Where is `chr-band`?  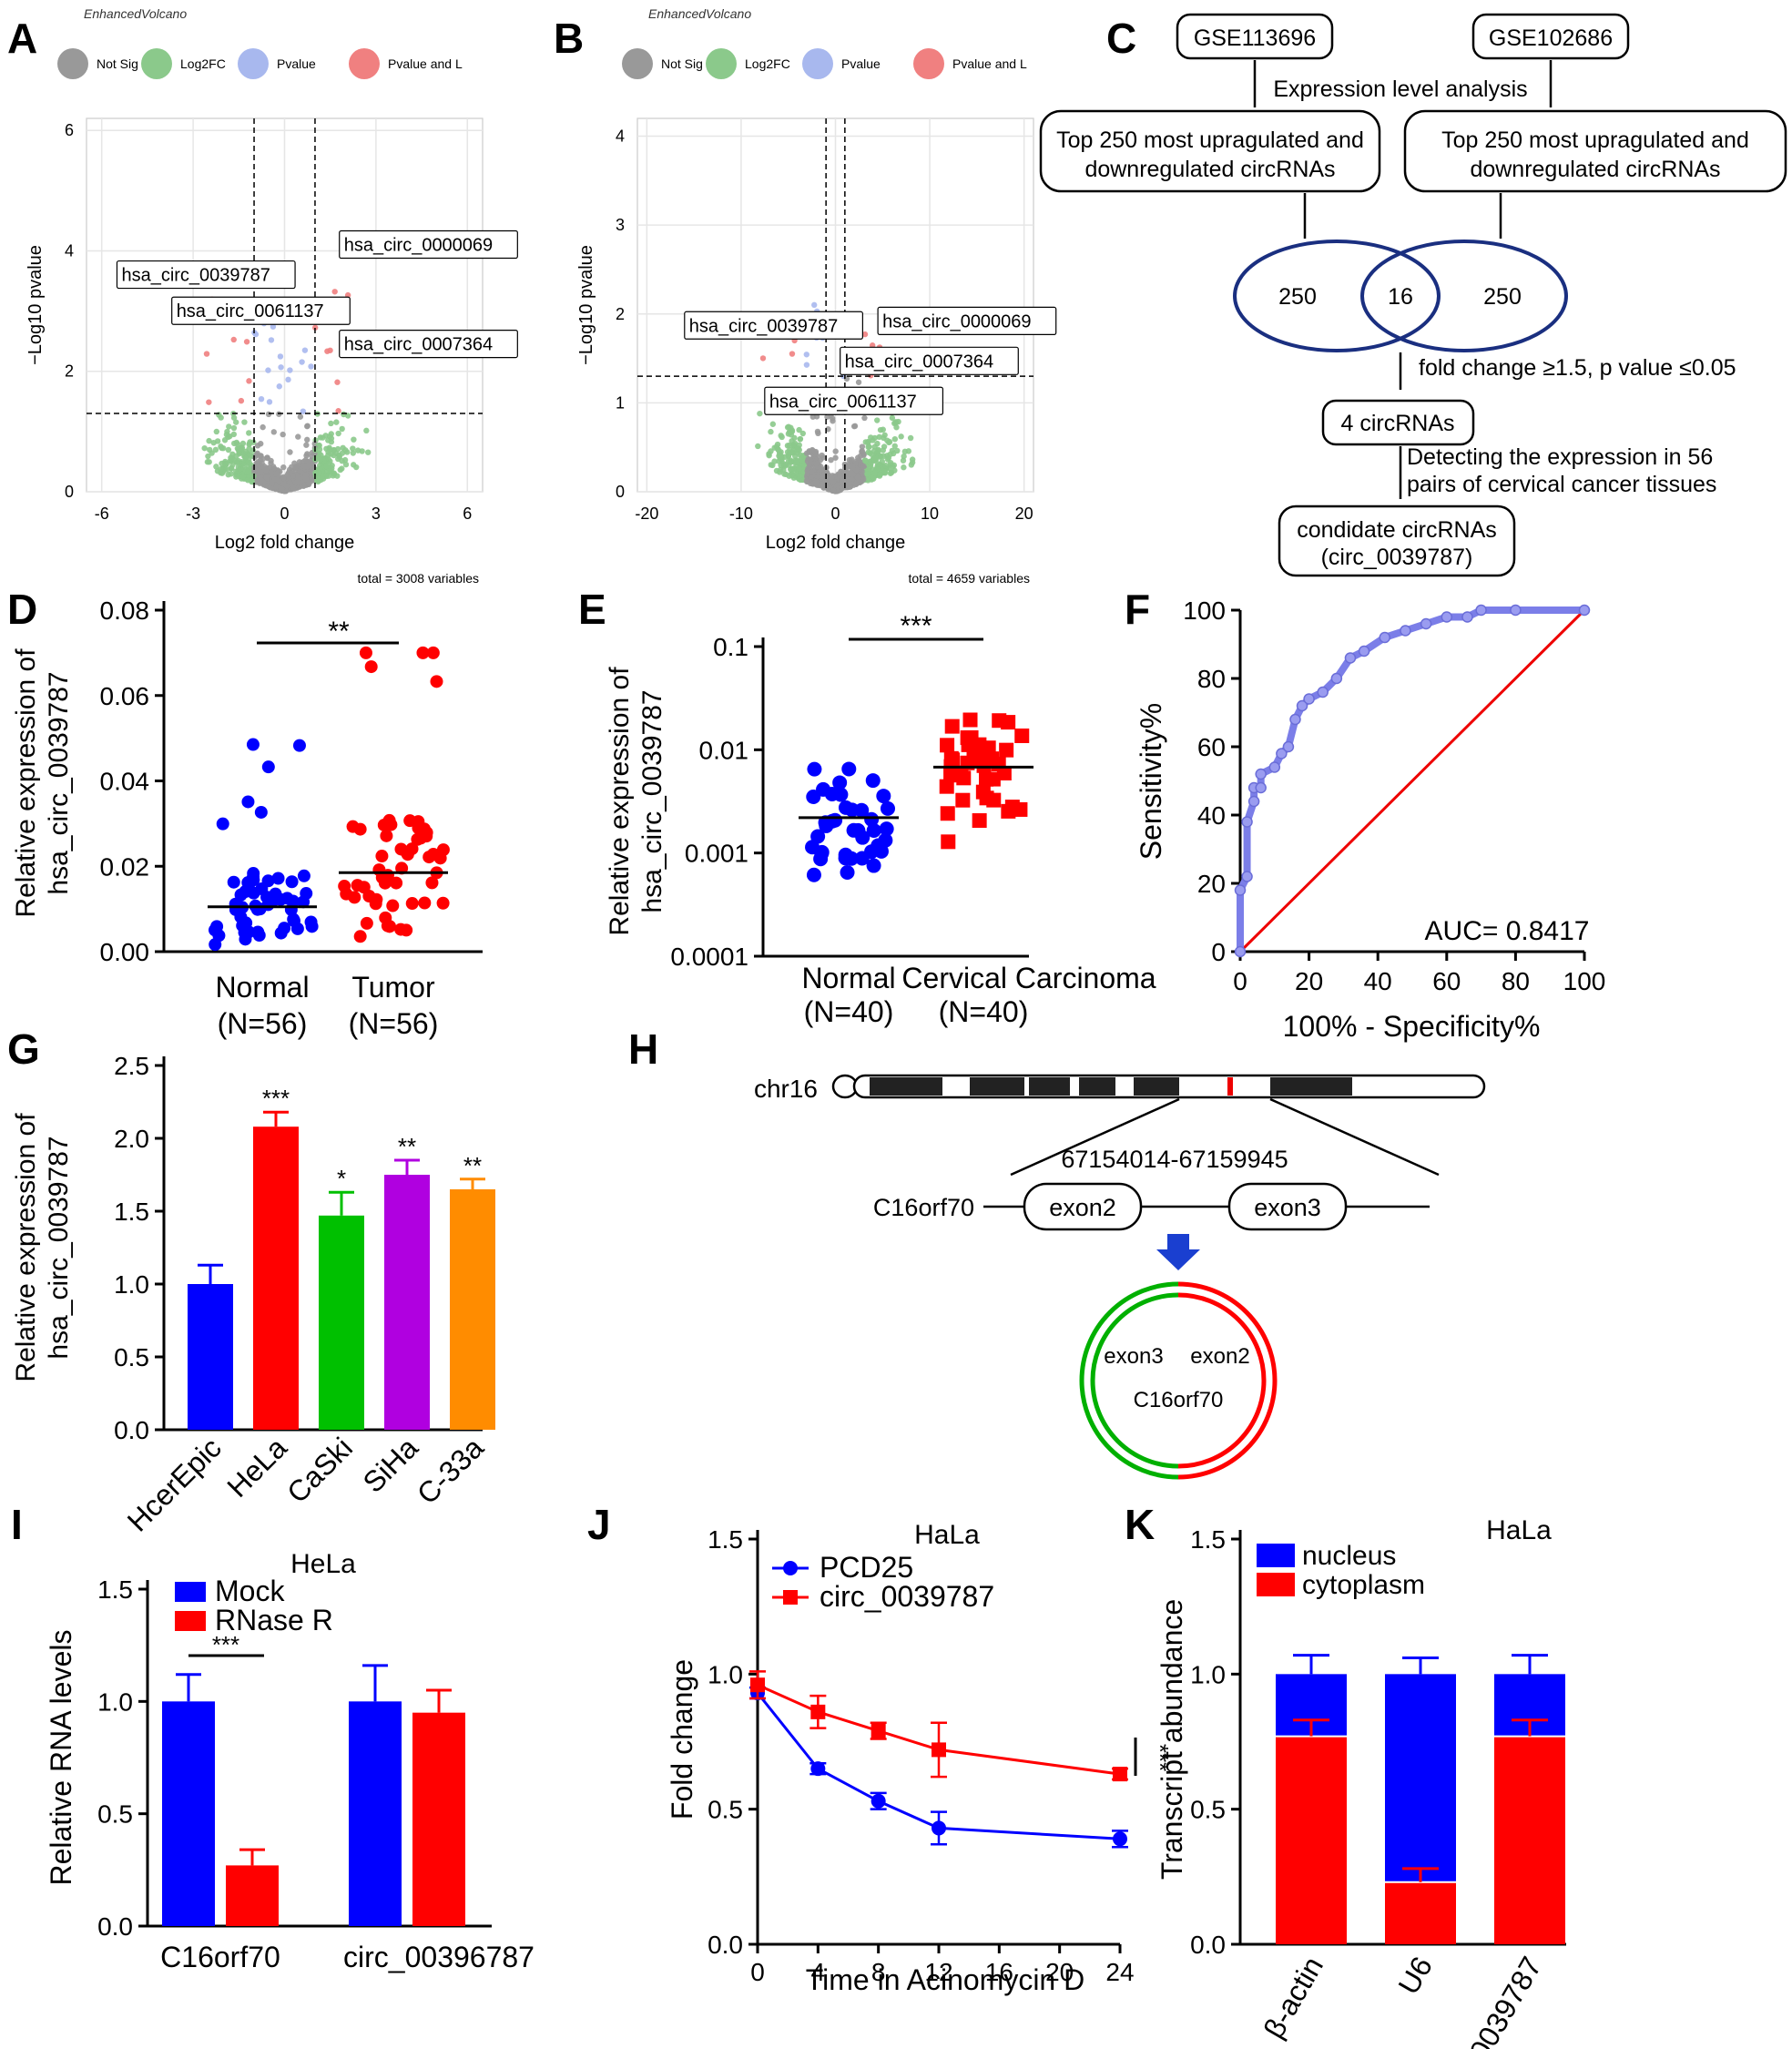 chr-band is located at coordinates (997, 1086).